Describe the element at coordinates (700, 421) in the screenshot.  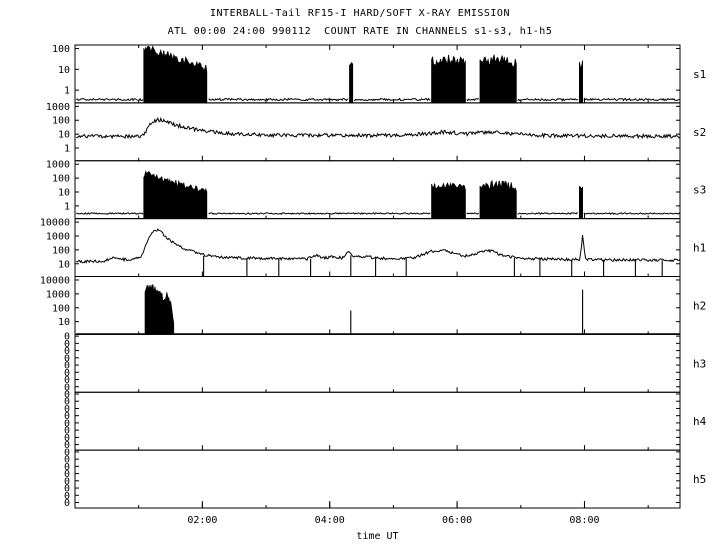
I see `panel-label-h4: h4` at that location.